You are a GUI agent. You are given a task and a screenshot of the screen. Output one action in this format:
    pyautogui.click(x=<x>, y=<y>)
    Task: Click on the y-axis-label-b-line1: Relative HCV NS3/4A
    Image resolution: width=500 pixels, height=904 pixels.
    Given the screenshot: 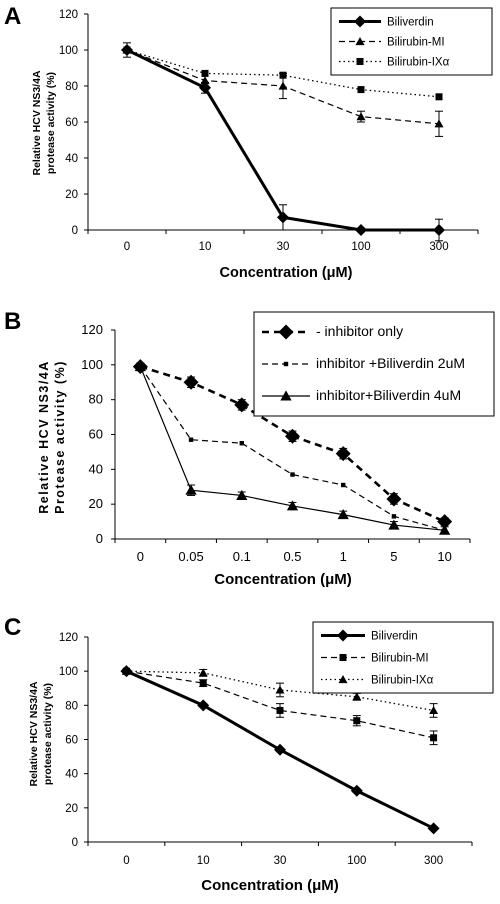 What is the action you would take?
    pyautogui.click(x=44, y=437)
    